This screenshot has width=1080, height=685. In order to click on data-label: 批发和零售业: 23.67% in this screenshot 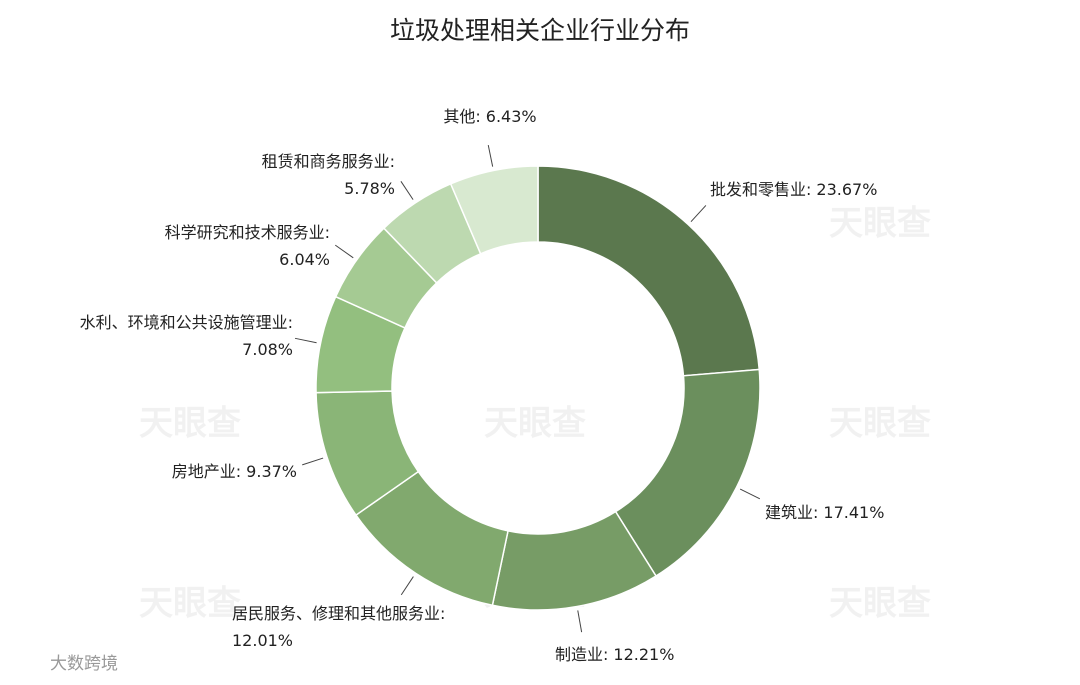, I will do `click(793, 189)`.